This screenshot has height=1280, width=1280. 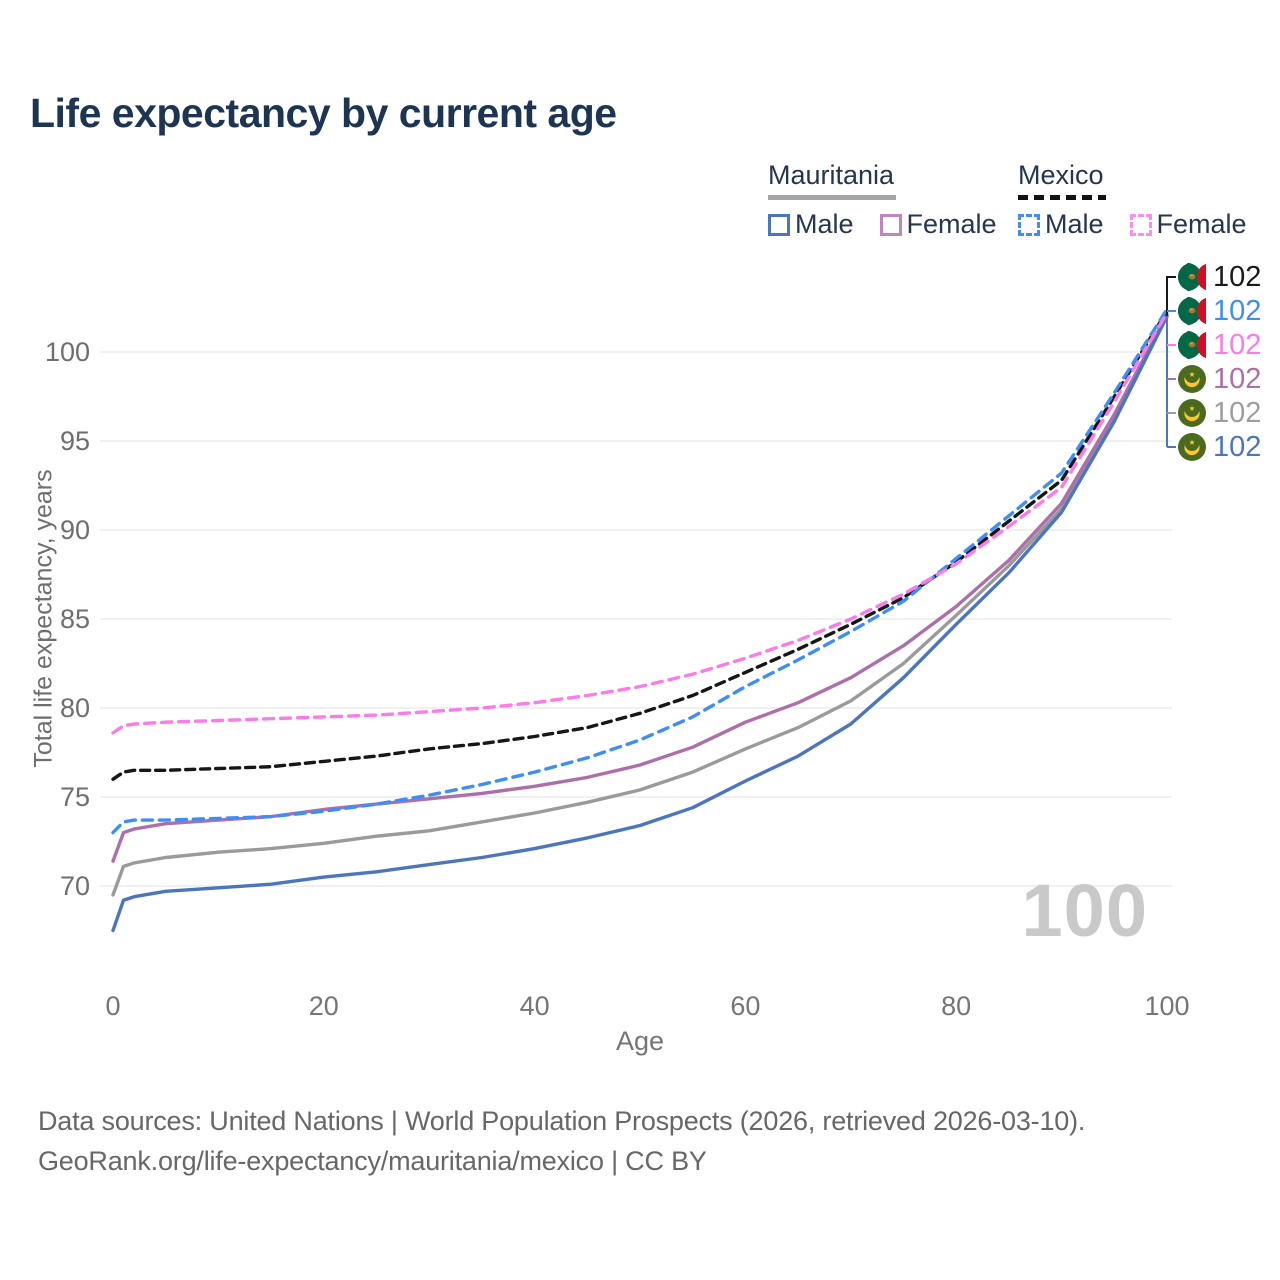 What do you see at coordinates (1084, 910) in the screenshot?
I see `age-watermark: 100` at bounding box center [1084, 910].